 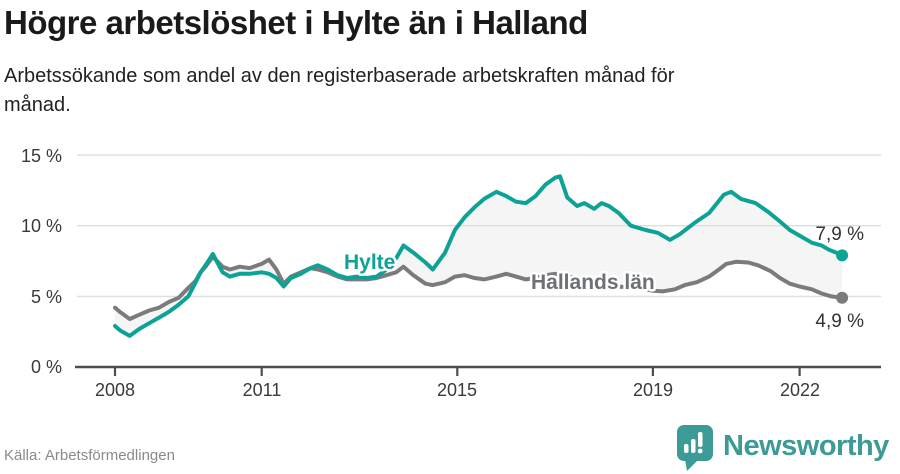 I want to click on newsworthy-logo-link: Newsworthy, so click(x=782, y=448).